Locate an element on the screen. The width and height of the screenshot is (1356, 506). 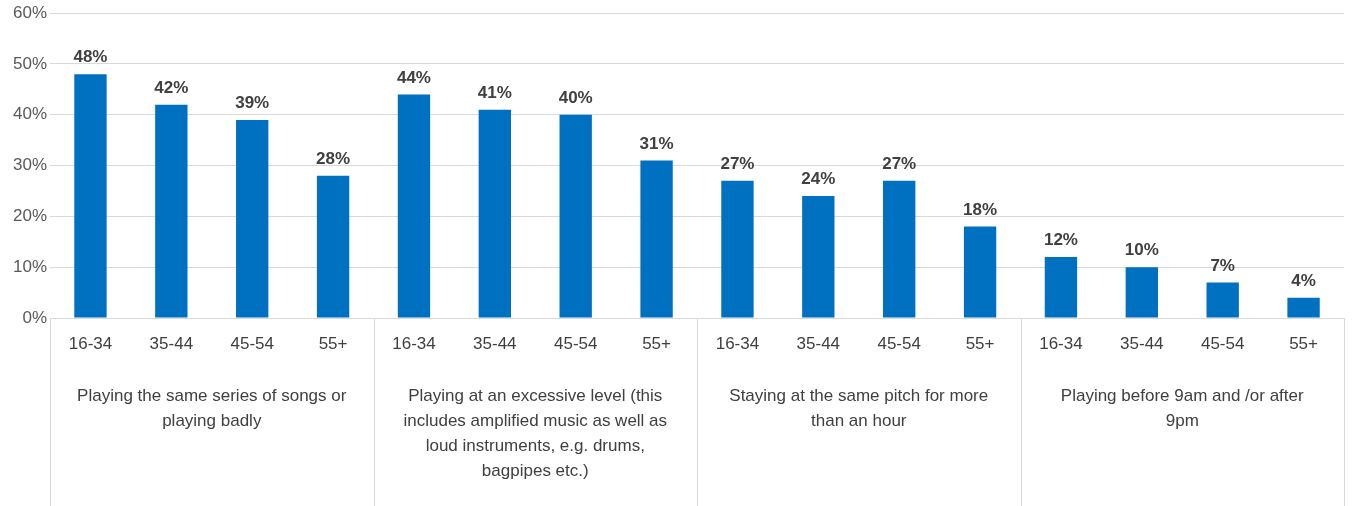
y-tick-label: 60% is located at coordinates (30, 12).